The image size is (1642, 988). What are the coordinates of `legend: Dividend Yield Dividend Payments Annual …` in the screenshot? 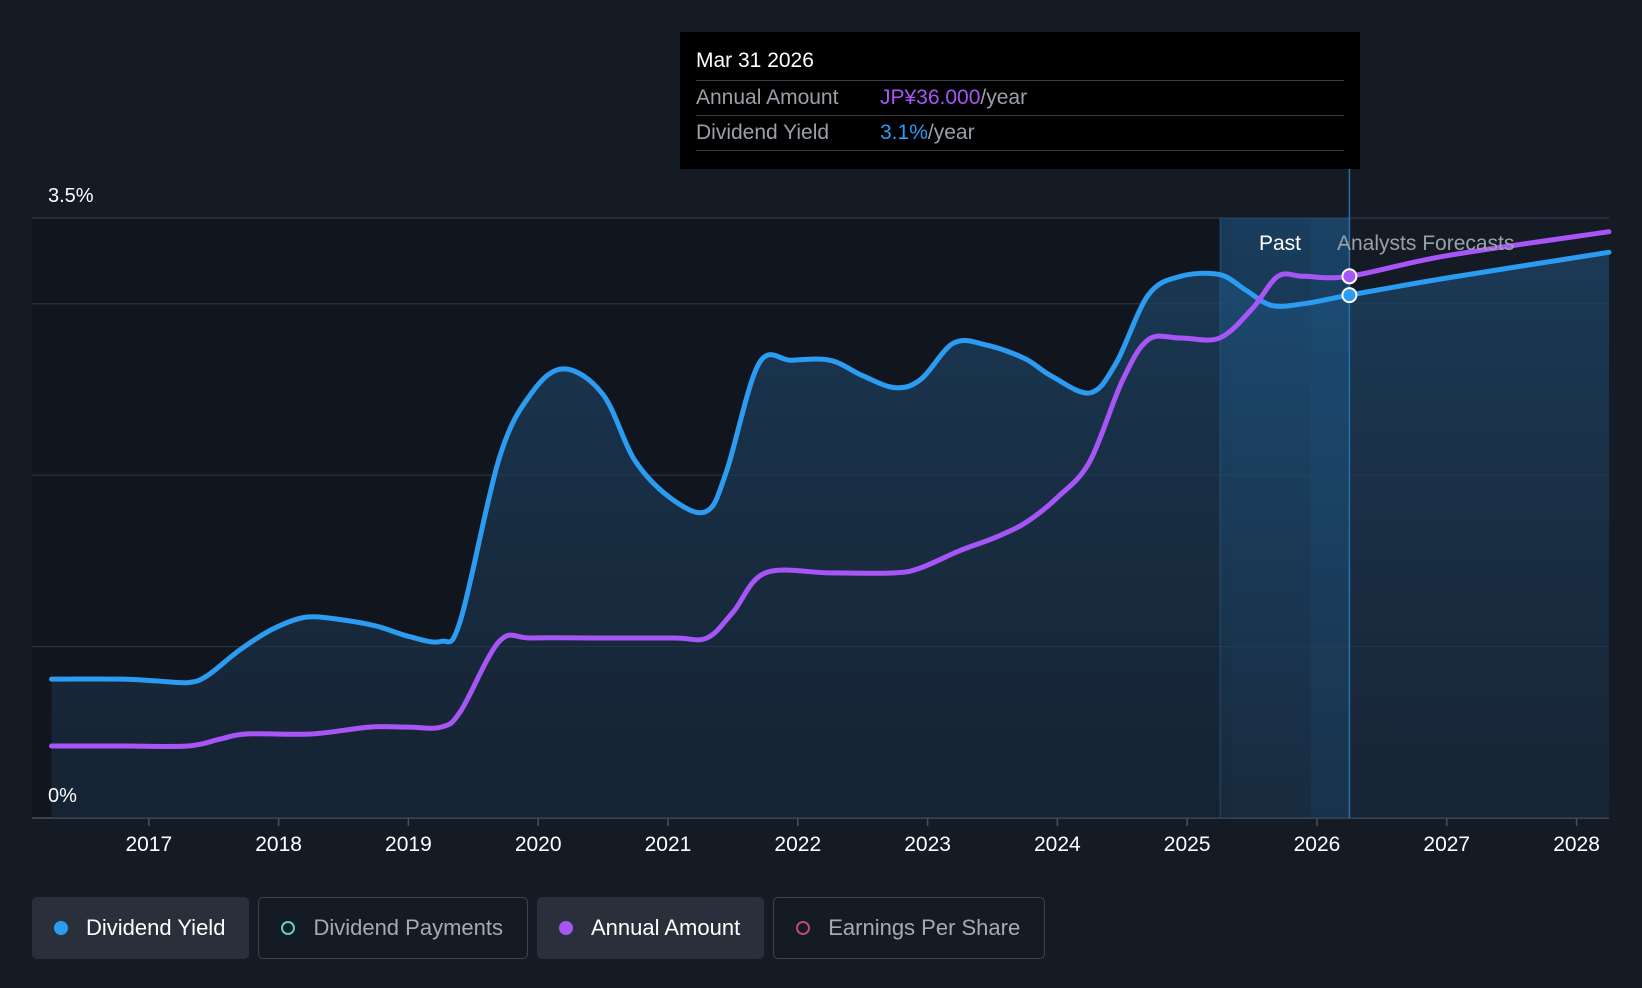 It's located at (539, 928).